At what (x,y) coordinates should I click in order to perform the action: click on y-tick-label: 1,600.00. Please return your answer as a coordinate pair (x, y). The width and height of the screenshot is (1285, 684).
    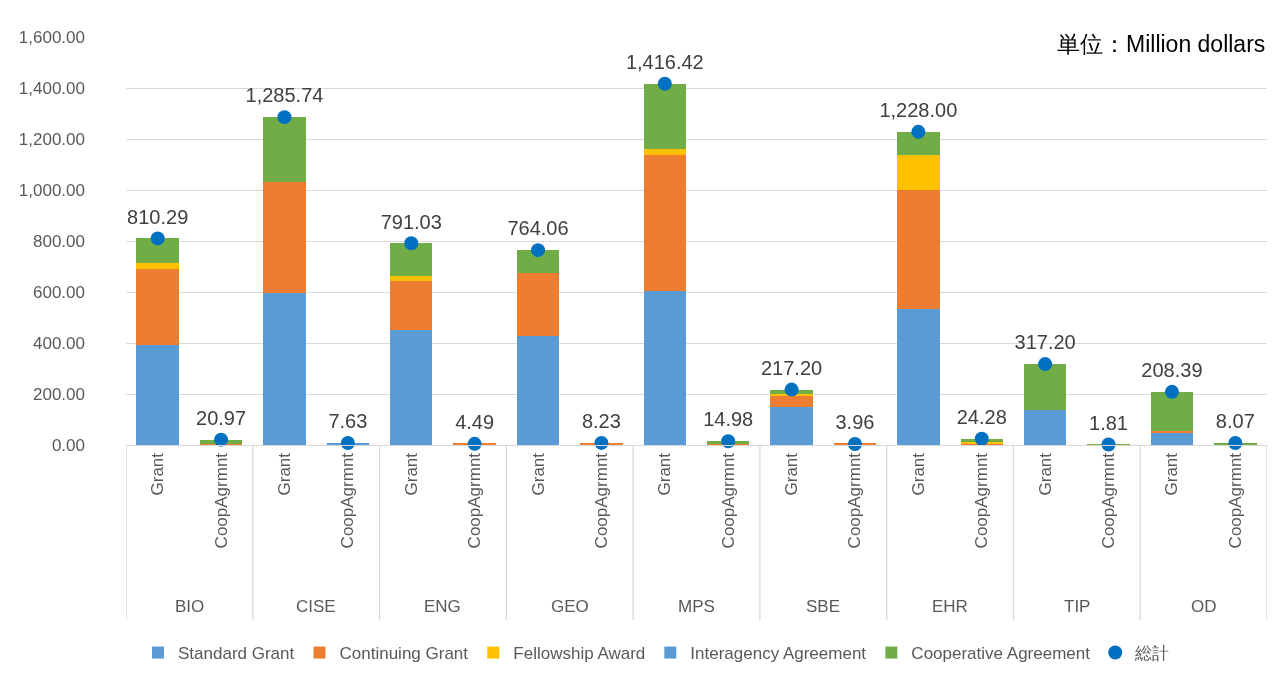
    Looking at the image, I should click on (51, 37).